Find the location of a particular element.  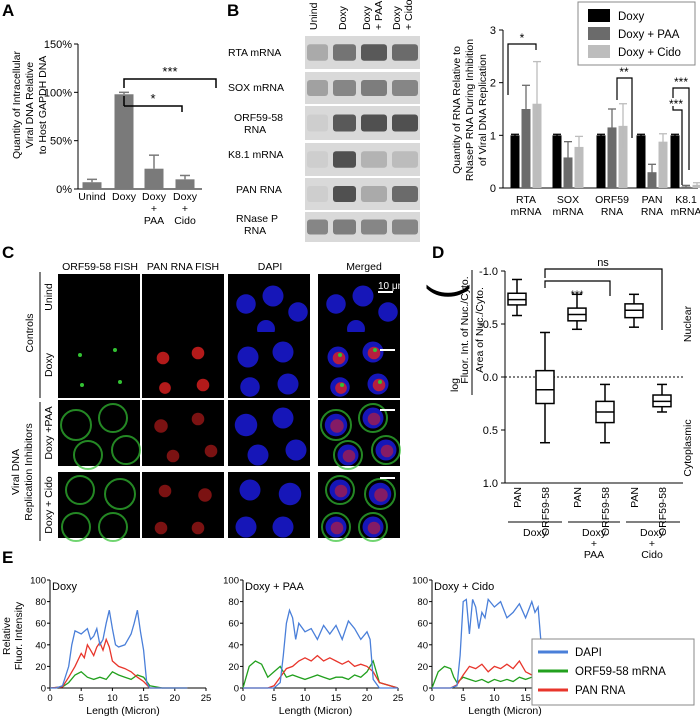

panel-a-cat-cido-1: Doxy is located at coordinates (185, 197).